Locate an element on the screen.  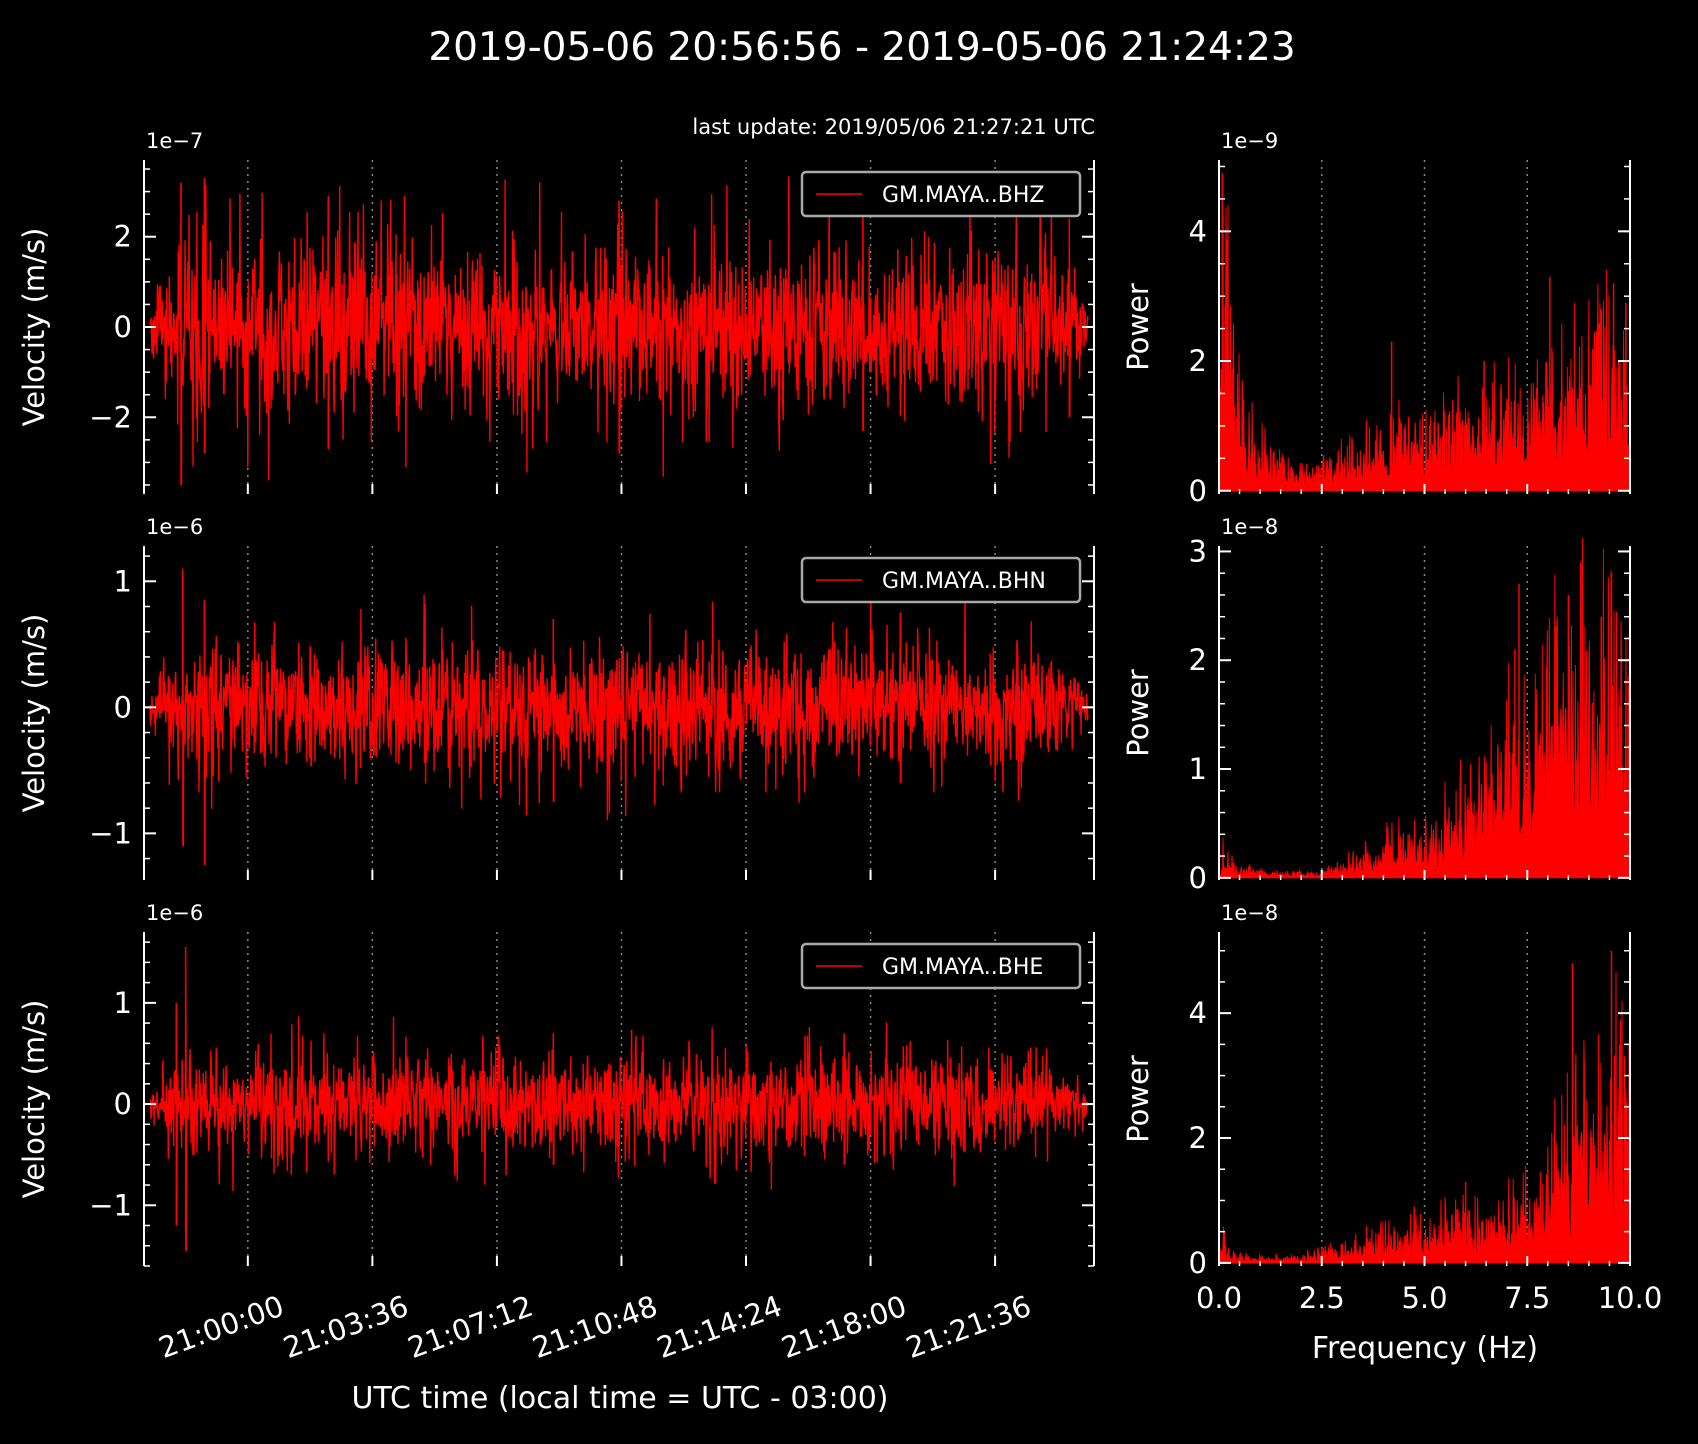
legend: GM.MAYA..BHE is located at coordinates (941, 966).